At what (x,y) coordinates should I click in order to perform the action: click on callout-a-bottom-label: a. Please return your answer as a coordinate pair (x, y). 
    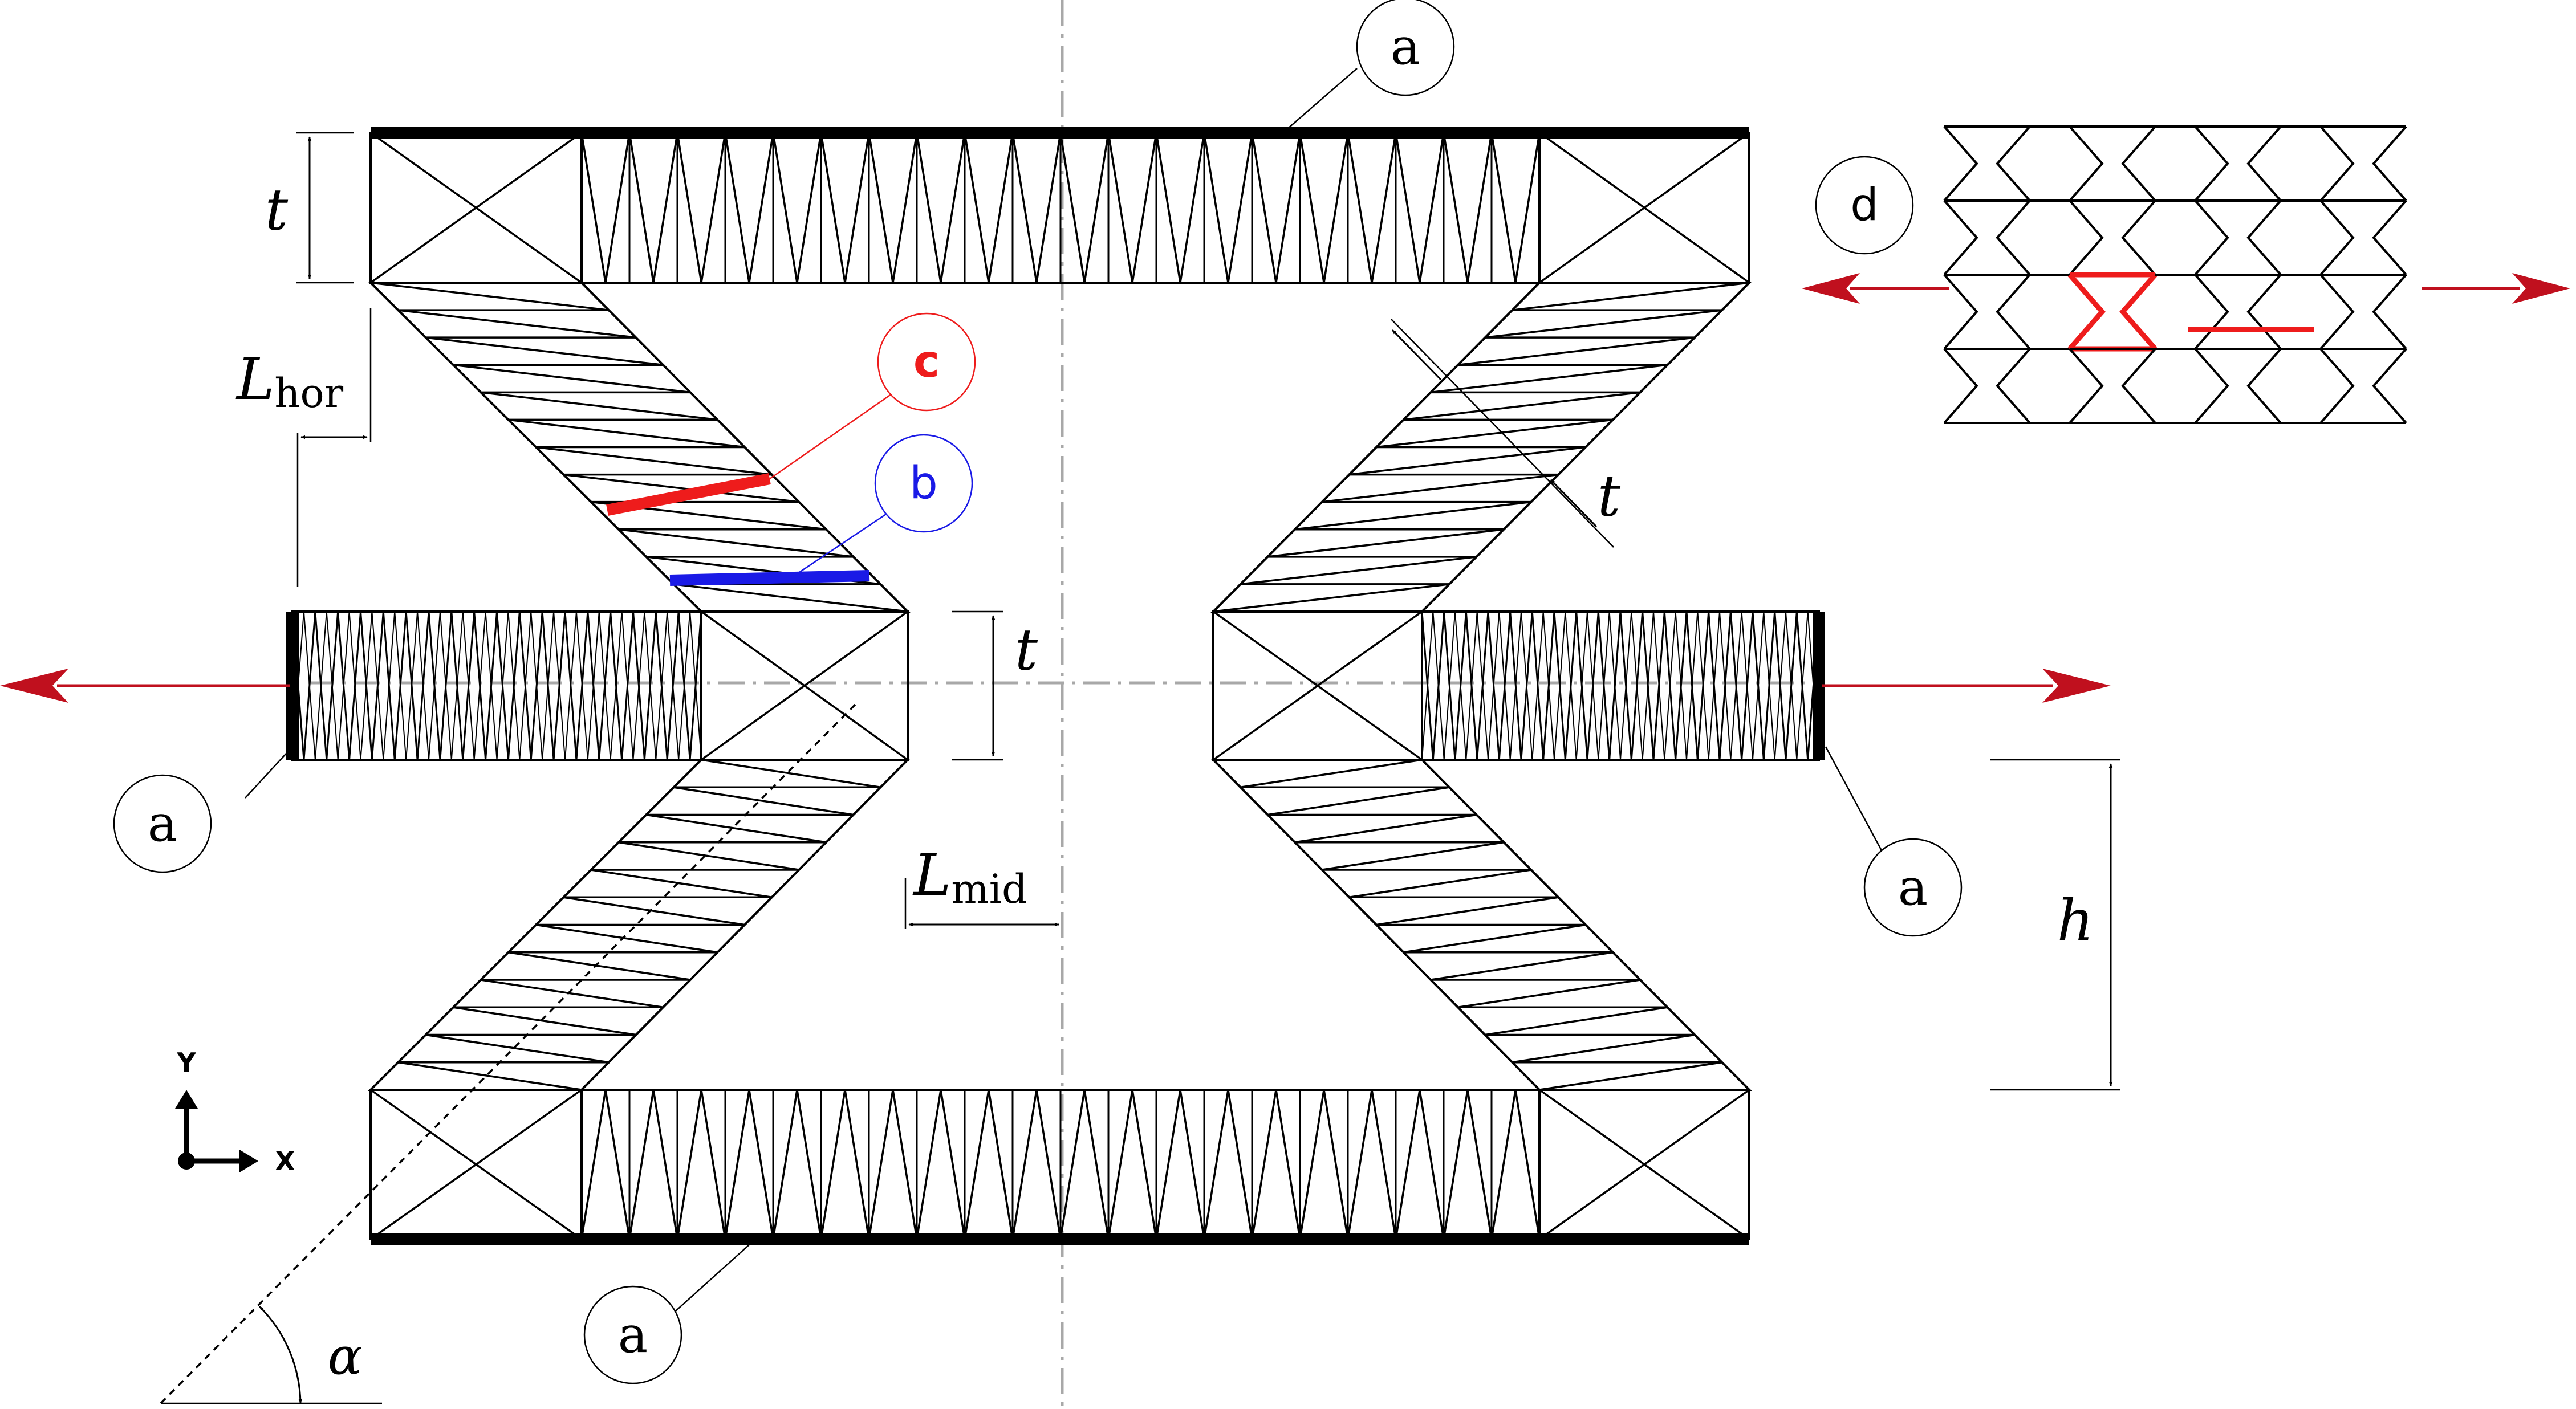
    Looking at the image, I should click on (633, 1335).